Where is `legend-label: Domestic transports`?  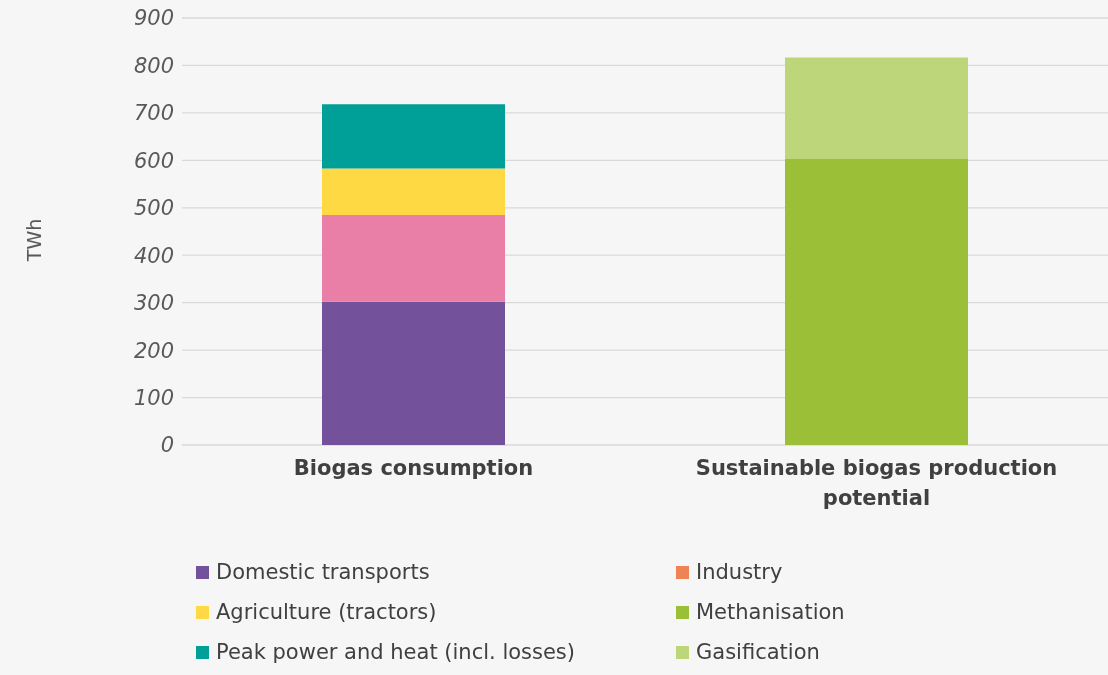
legend-label: Domestic transports is located at coordinates (323, 572).